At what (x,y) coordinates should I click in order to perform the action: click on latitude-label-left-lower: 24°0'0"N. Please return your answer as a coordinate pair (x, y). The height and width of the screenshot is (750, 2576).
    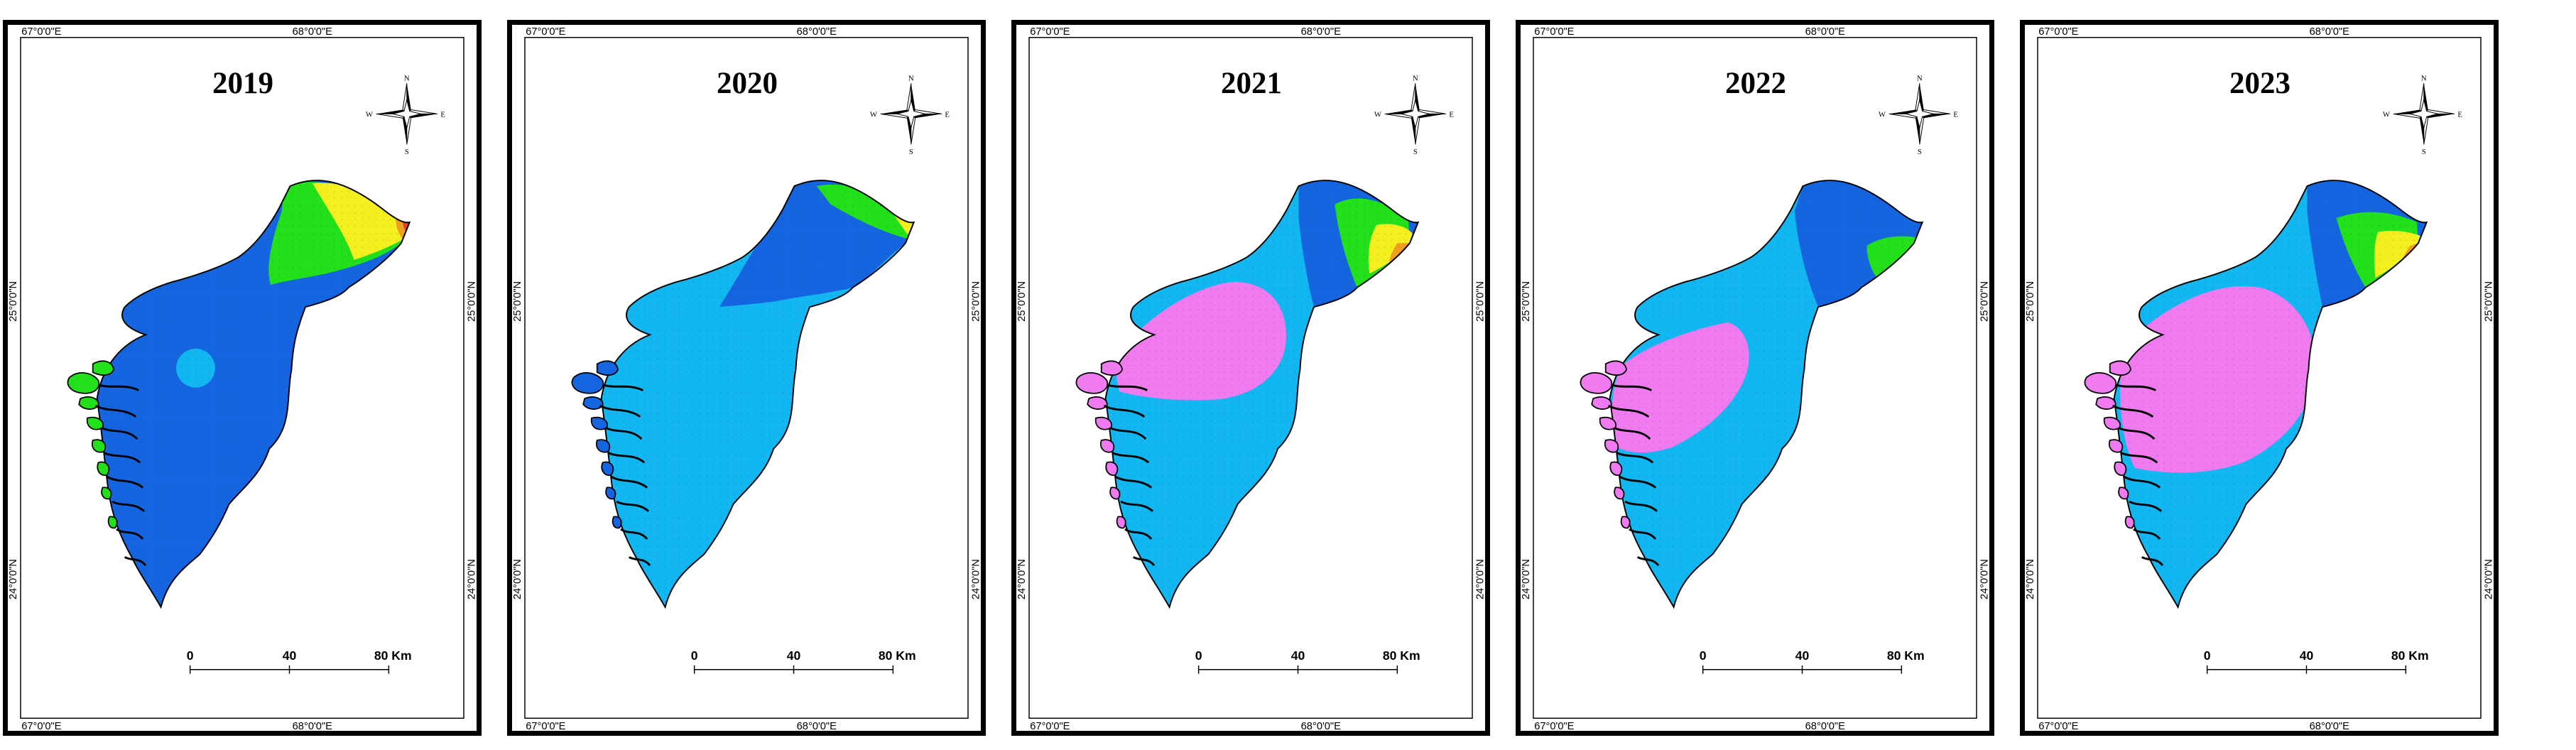
    Looking at the image, I should click on (2030, 579).